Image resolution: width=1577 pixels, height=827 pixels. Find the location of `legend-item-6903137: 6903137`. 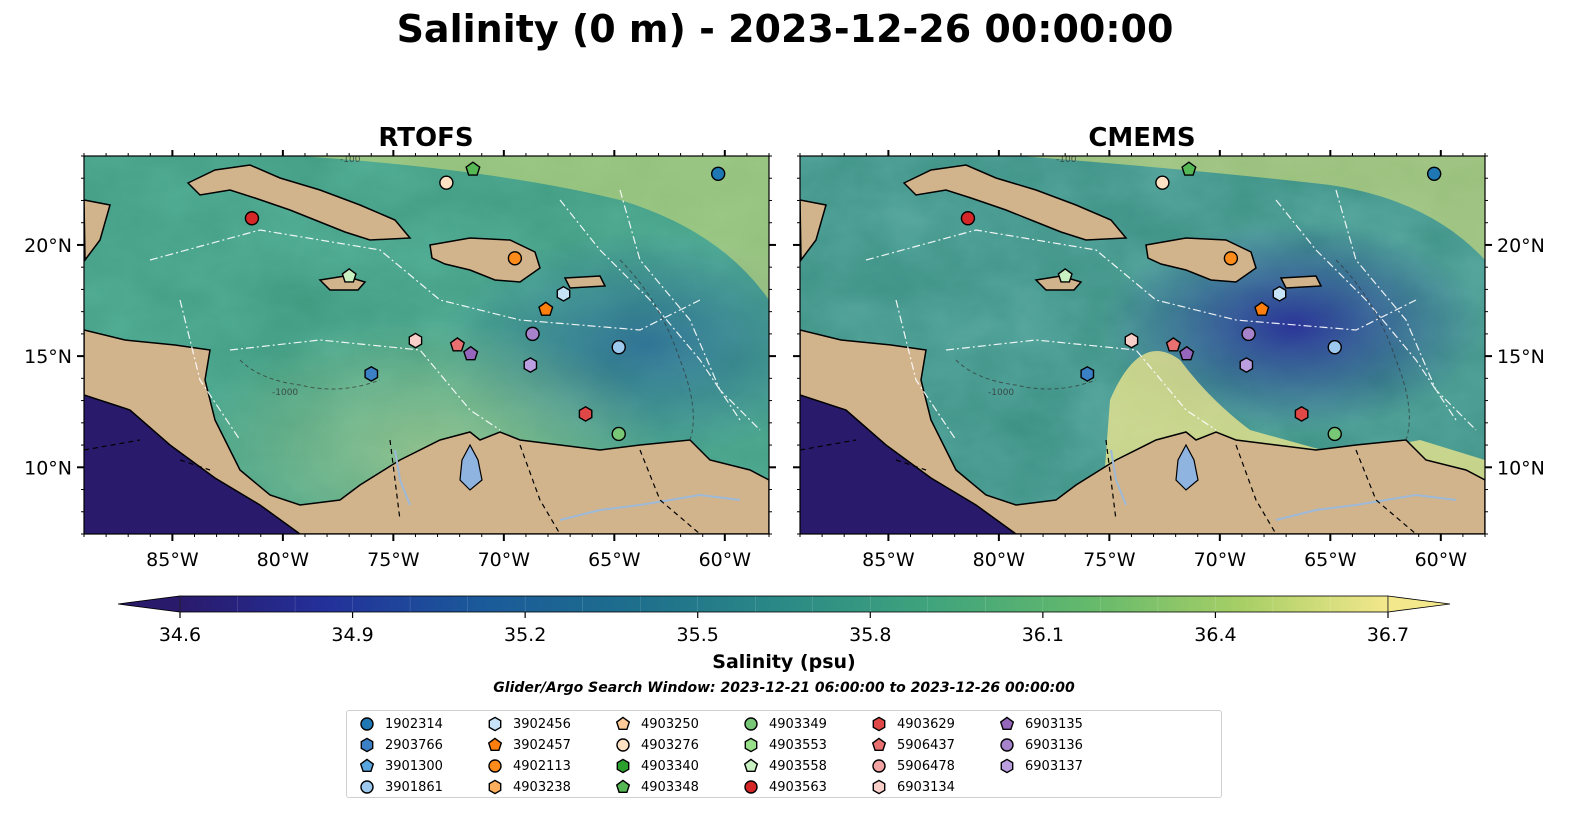

legend-item-6903137: 6903137 is located at coordinates (1040, 766).